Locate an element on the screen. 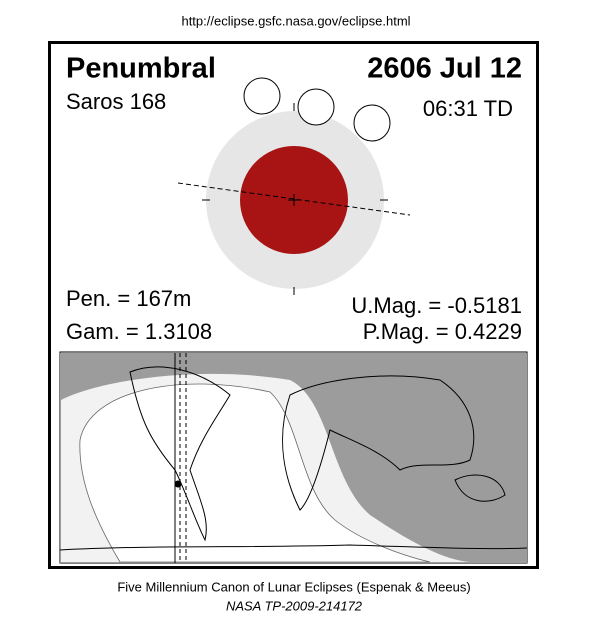 This screenshot has height=640, width=601. umbral-magnitude: U.Mag. = -0.5181 is located at coordinates (436, 305).